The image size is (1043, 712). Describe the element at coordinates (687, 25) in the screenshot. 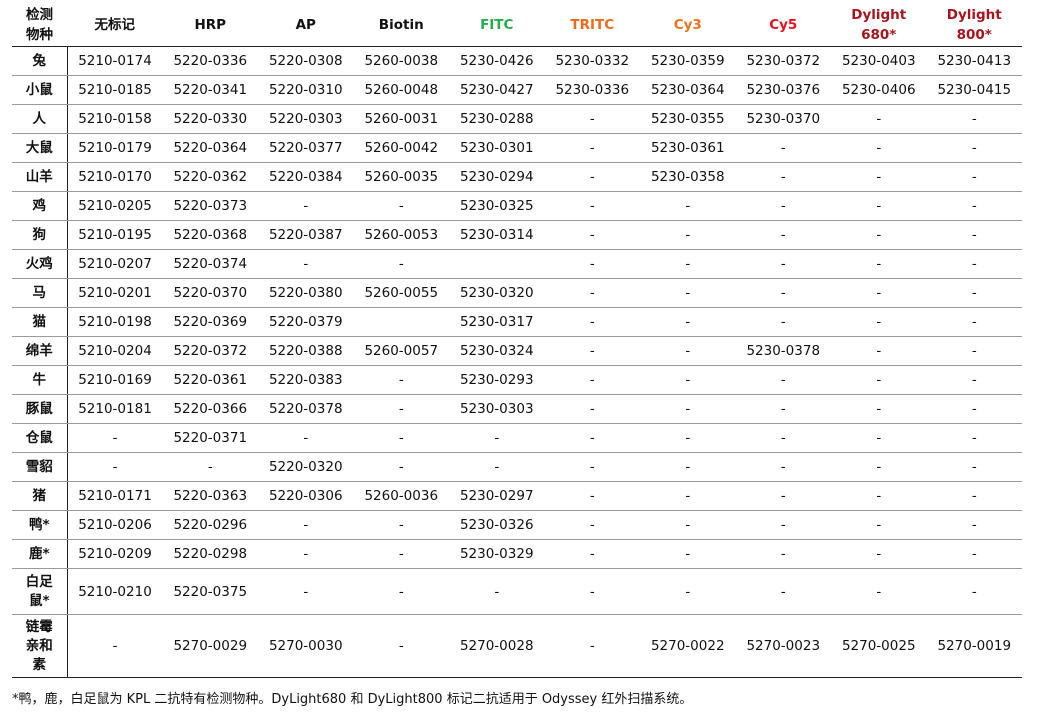

I see `column-header-label: Cy3` at that location.